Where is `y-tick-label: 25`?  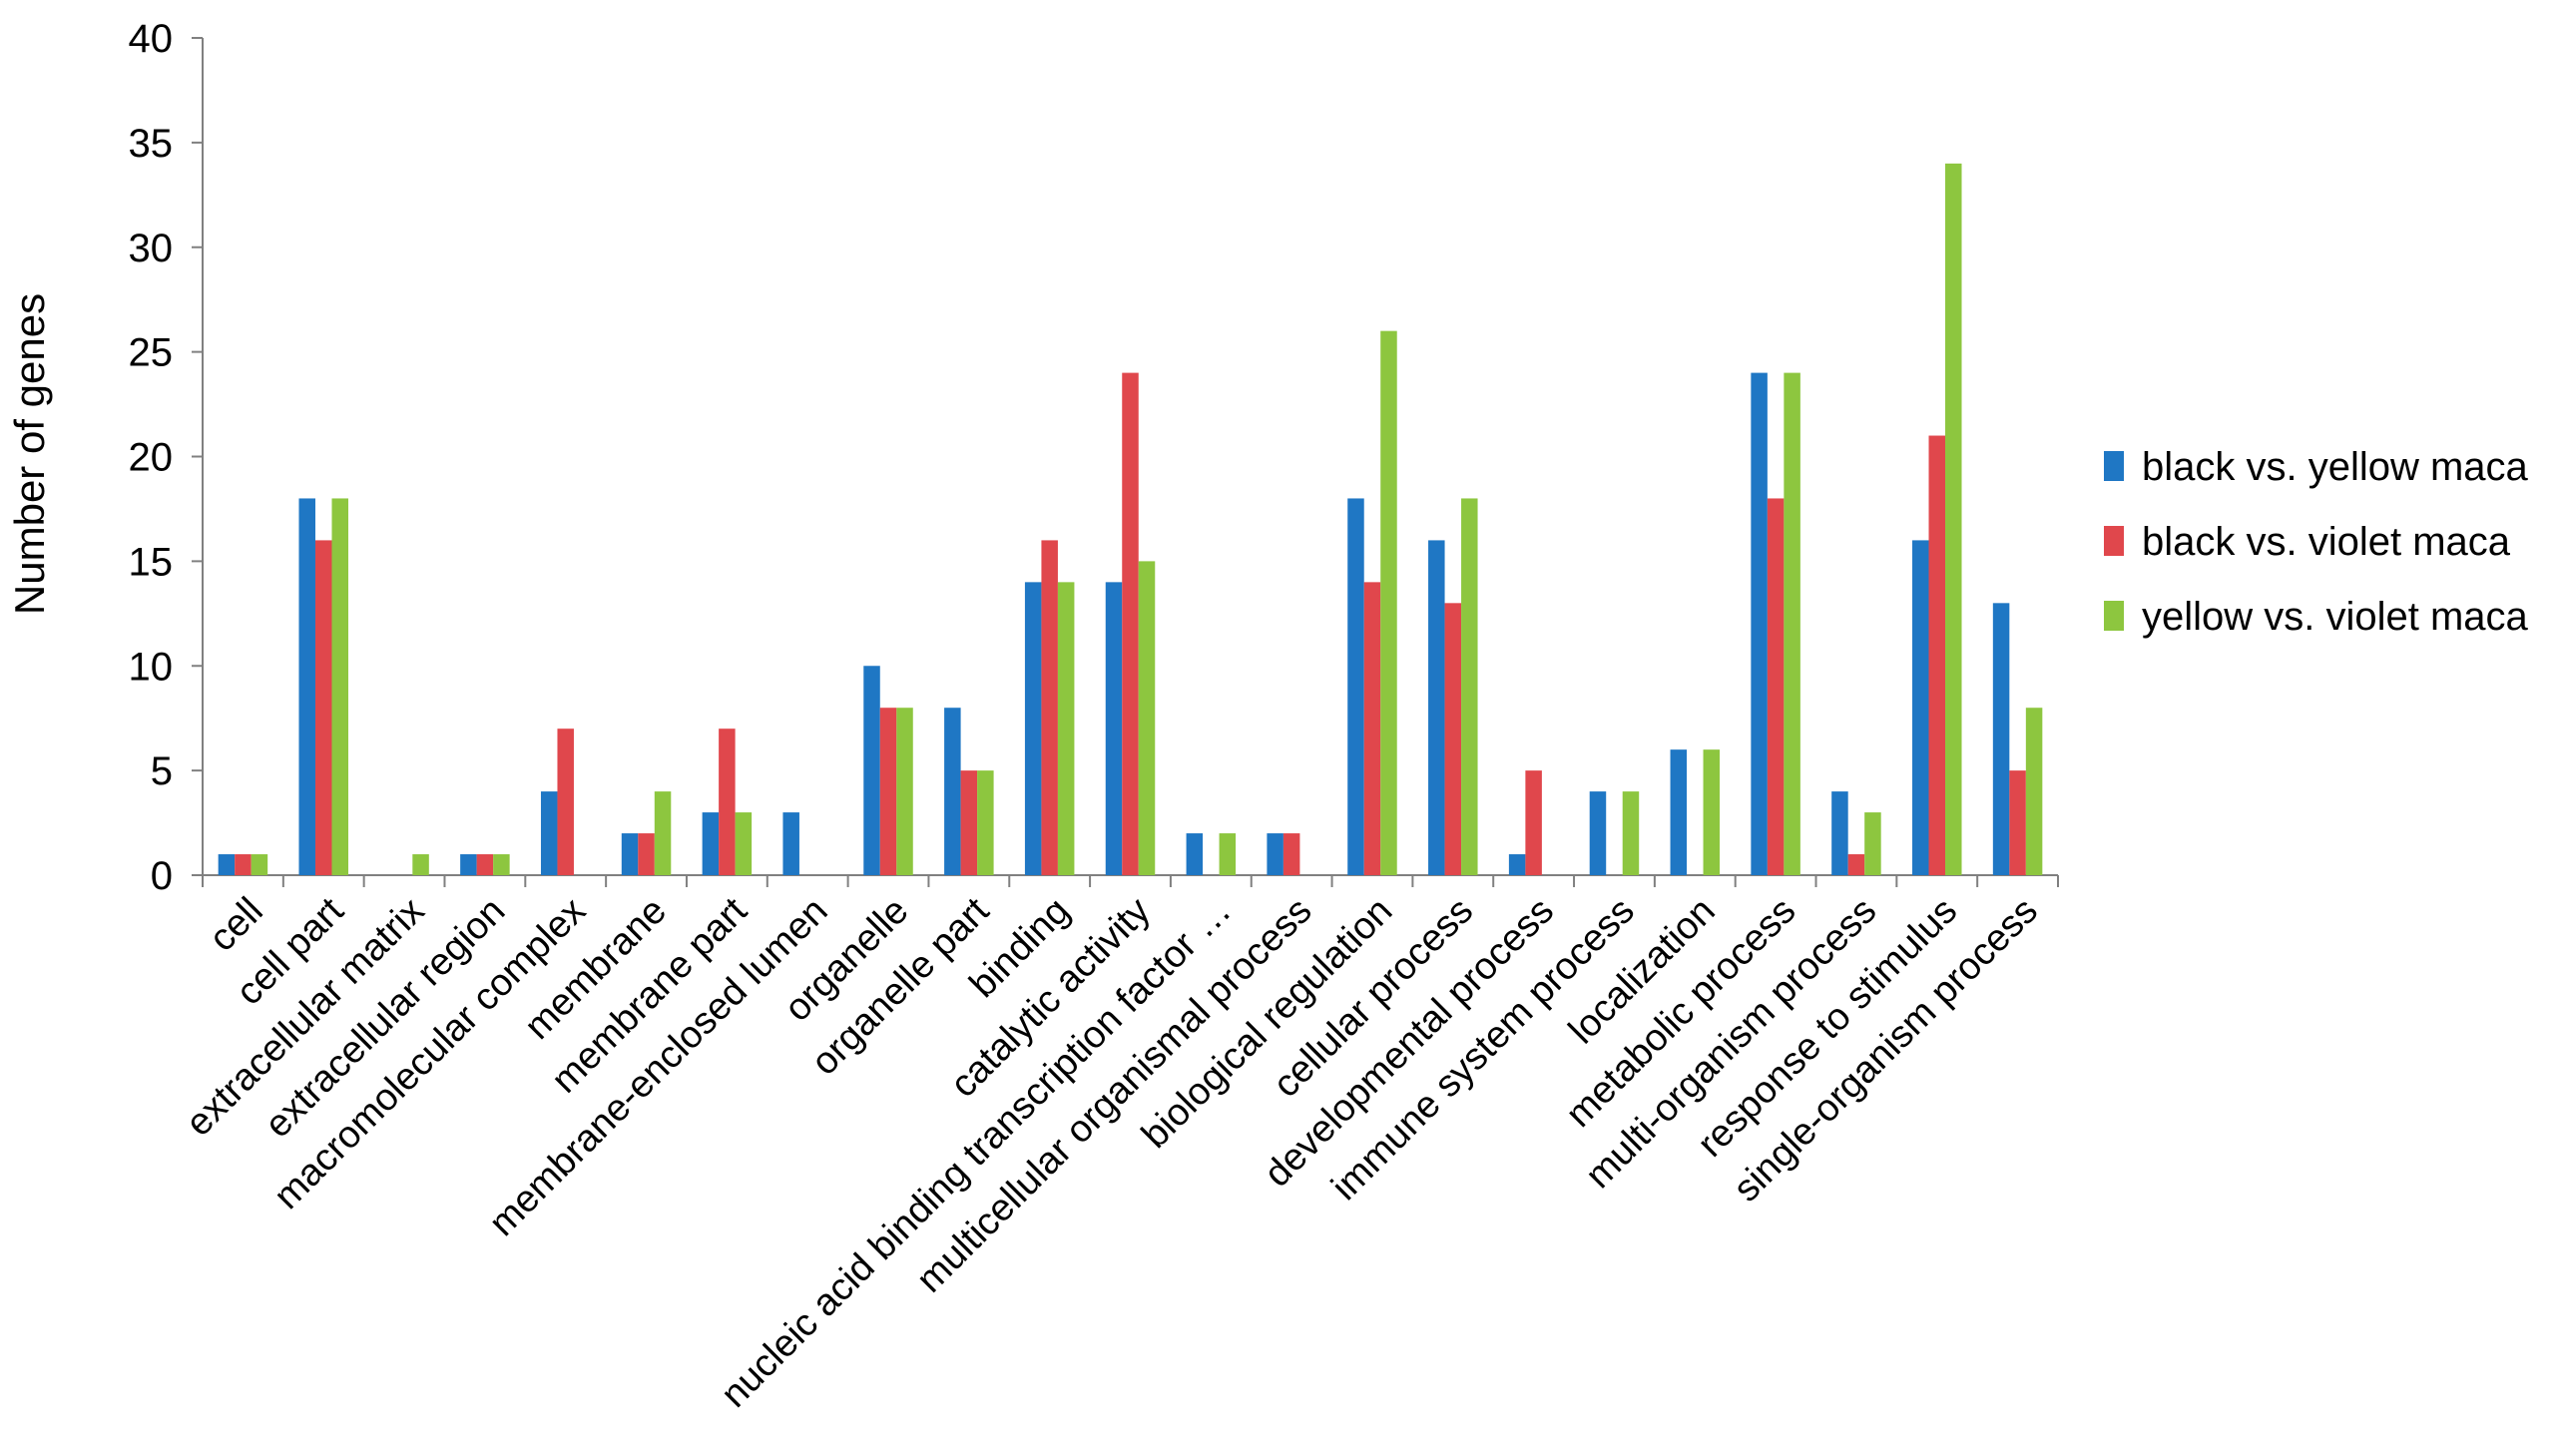
y-tick-label: 25 is located at coordinates (151, 353).